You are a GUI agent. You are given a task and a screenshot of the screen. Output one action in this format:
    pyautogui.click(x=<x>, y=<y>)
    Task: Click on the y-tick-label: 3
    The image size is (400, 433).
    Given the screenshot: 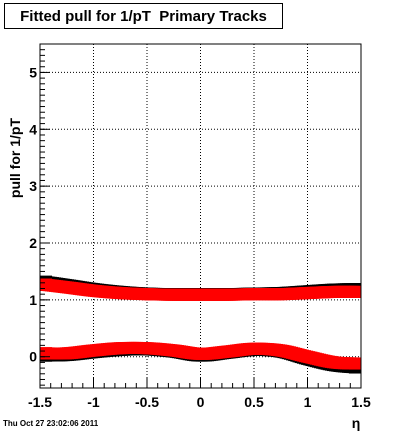 What is the action you would take?
    pyautogui.click(x=33, y=186)
    